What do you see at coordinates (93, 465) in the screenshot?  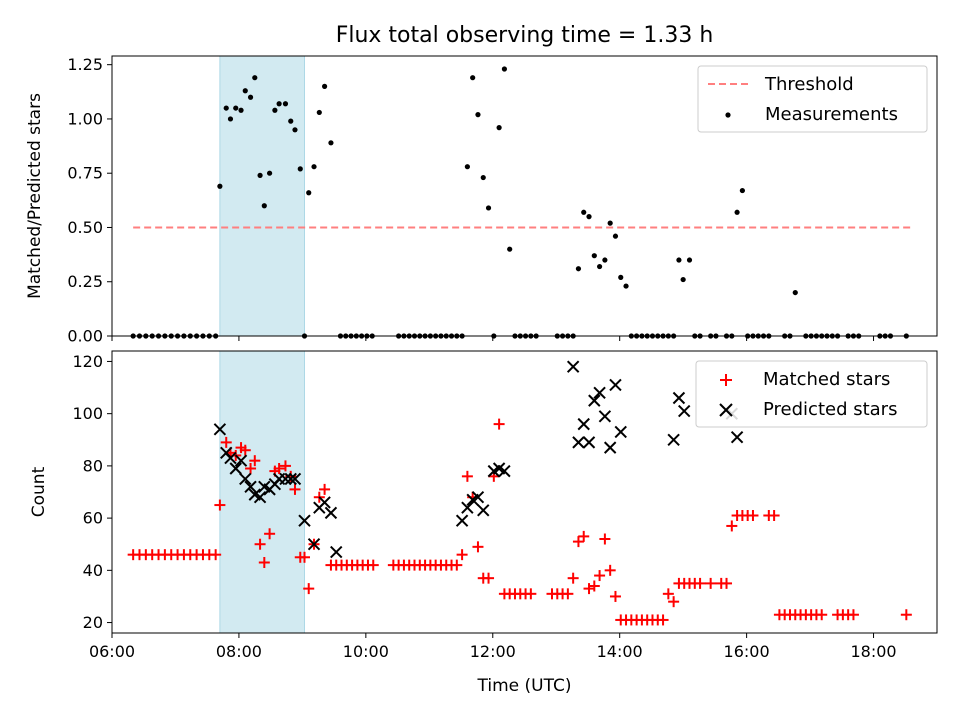 I see `y-tick-label: 80` at bounding box center [93, 465].